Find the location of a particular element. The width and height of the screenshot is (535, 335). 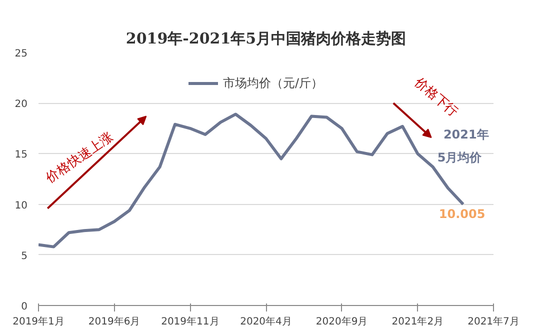

y-tick-label: 5 is located at coordinates (24, 256).